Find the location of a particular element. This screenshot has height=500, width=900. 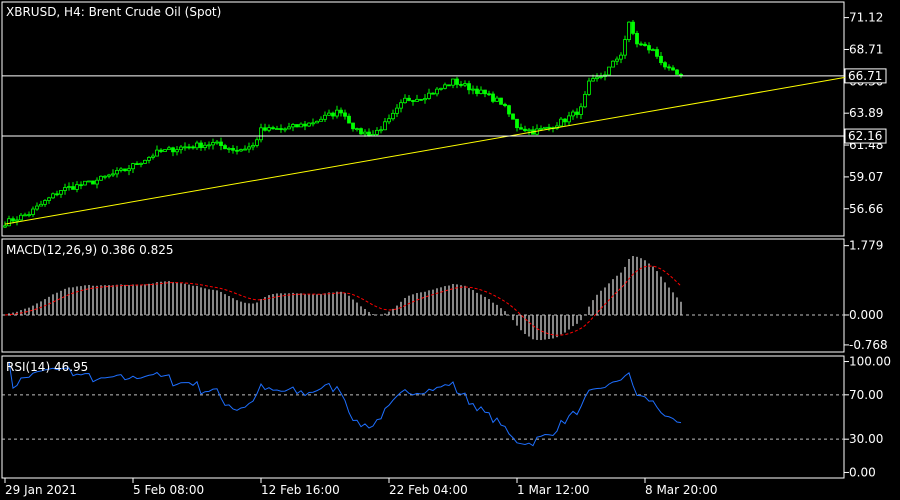

rsi-tick-label: 100.00 is located at coordinates (870, 362).